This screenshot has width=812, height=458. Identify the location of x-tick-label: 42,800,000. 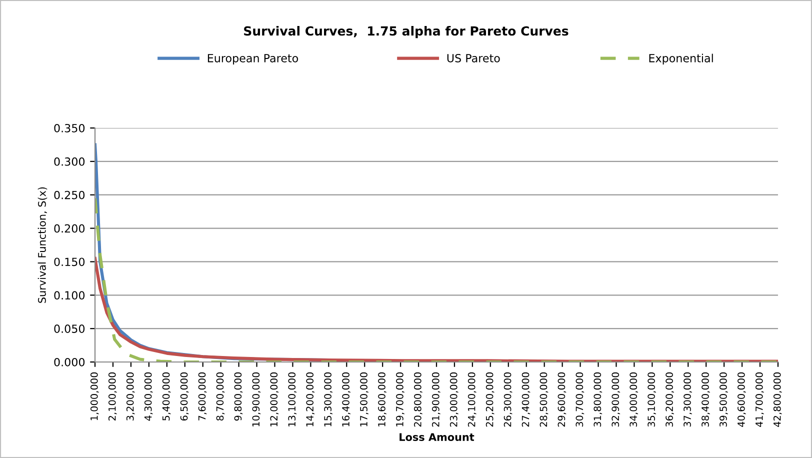
(777, 399).